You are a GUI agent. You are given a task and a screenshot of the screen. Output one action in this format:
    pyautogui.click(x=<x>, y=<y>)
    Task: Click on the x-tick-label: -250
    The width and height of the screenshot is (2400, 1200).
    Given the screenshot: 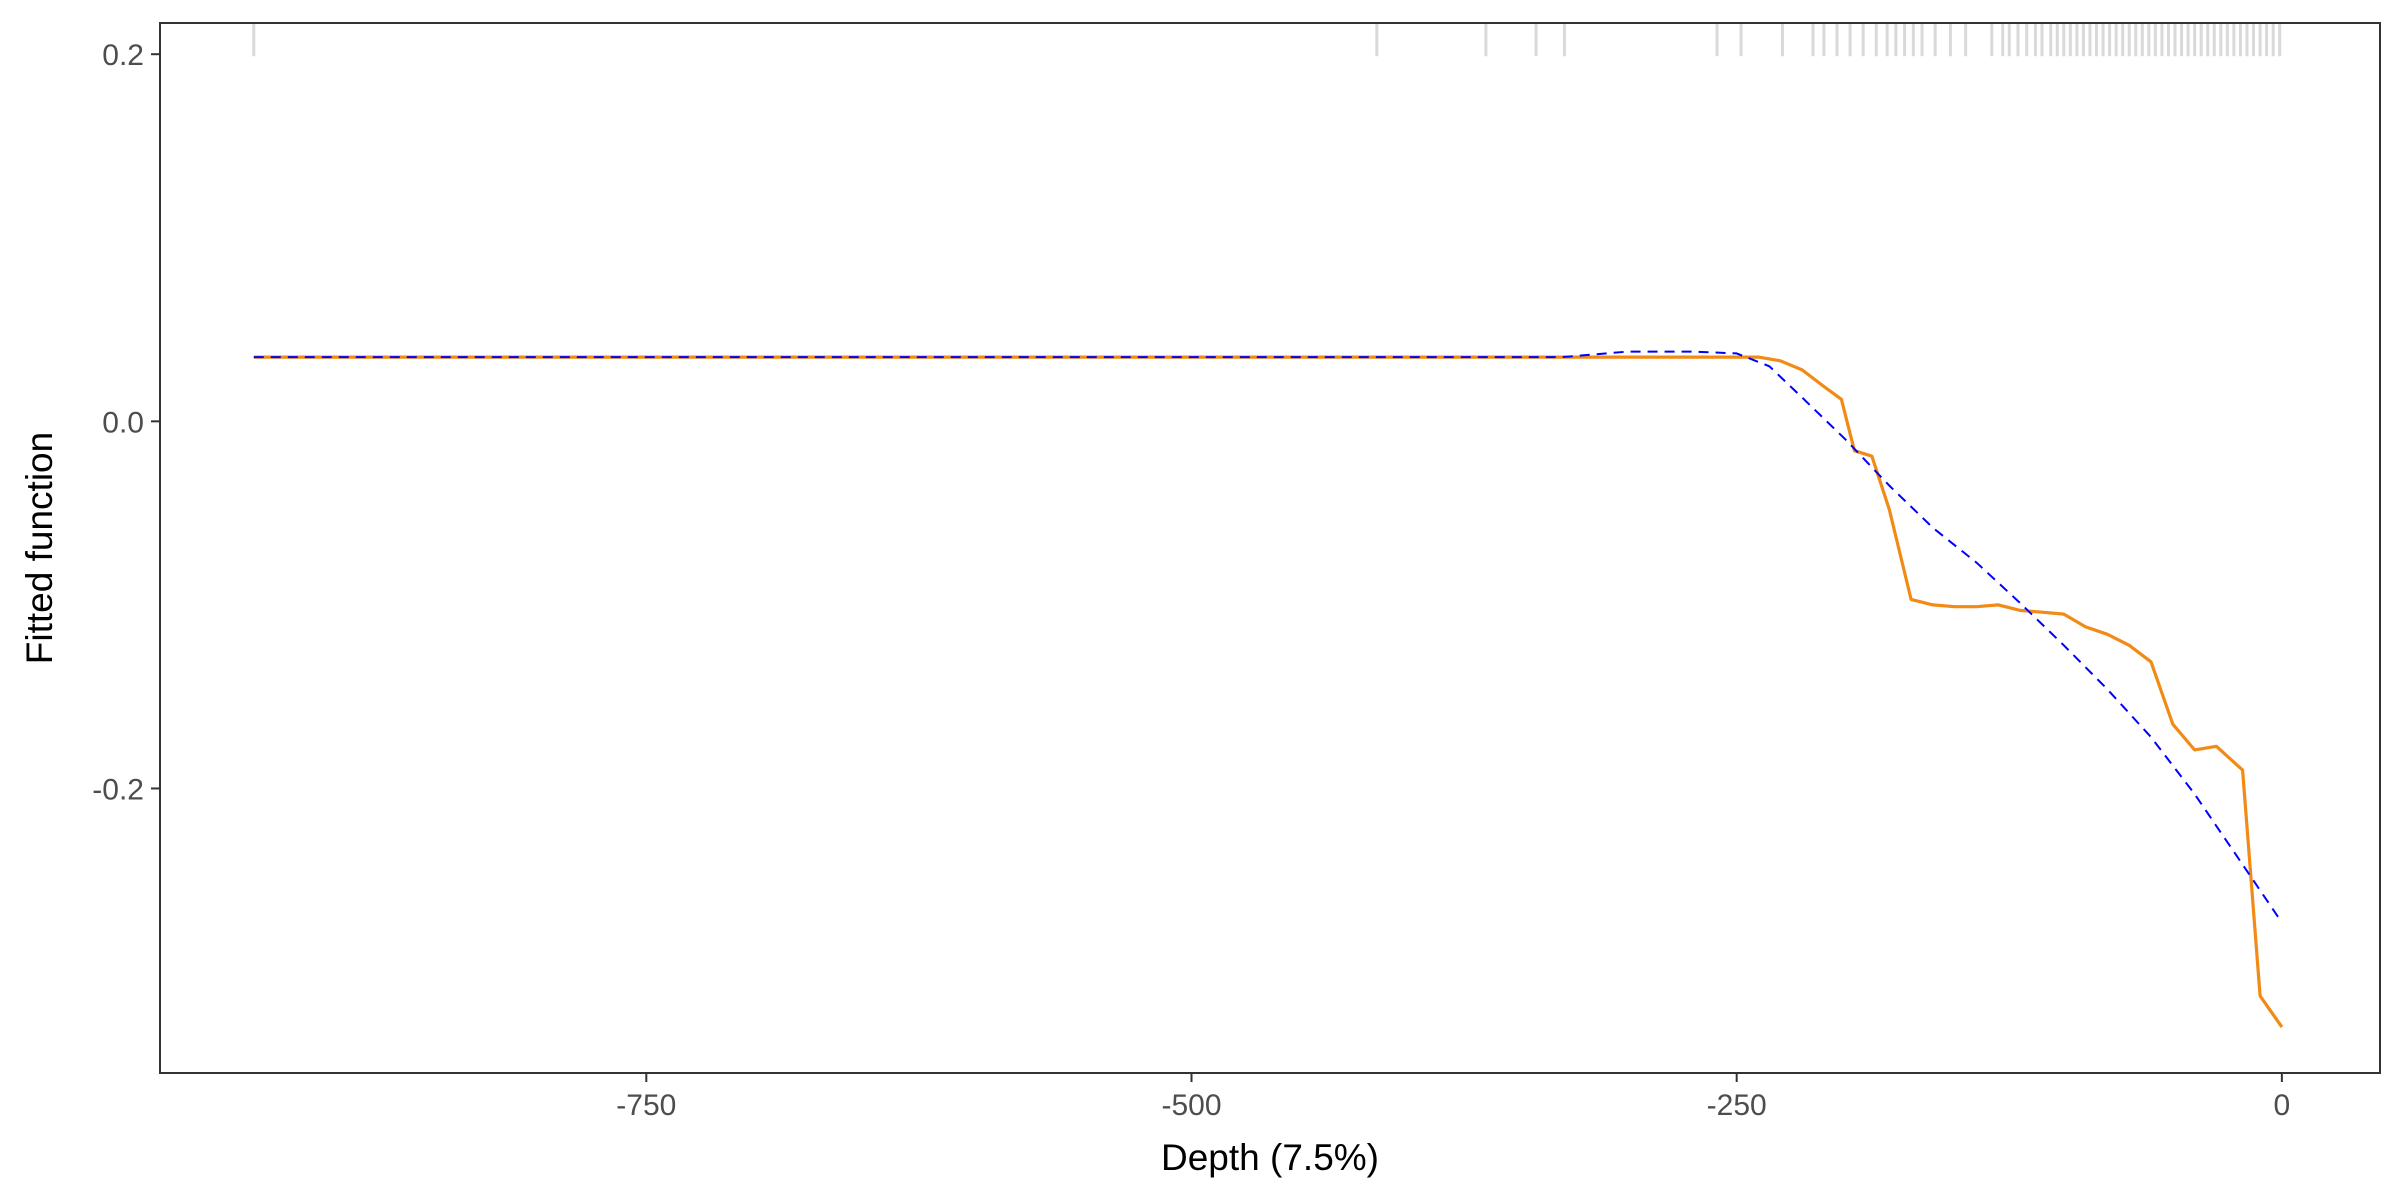 What is the action you would take?
    pyautogui.click(x=1737, y=1105)
    